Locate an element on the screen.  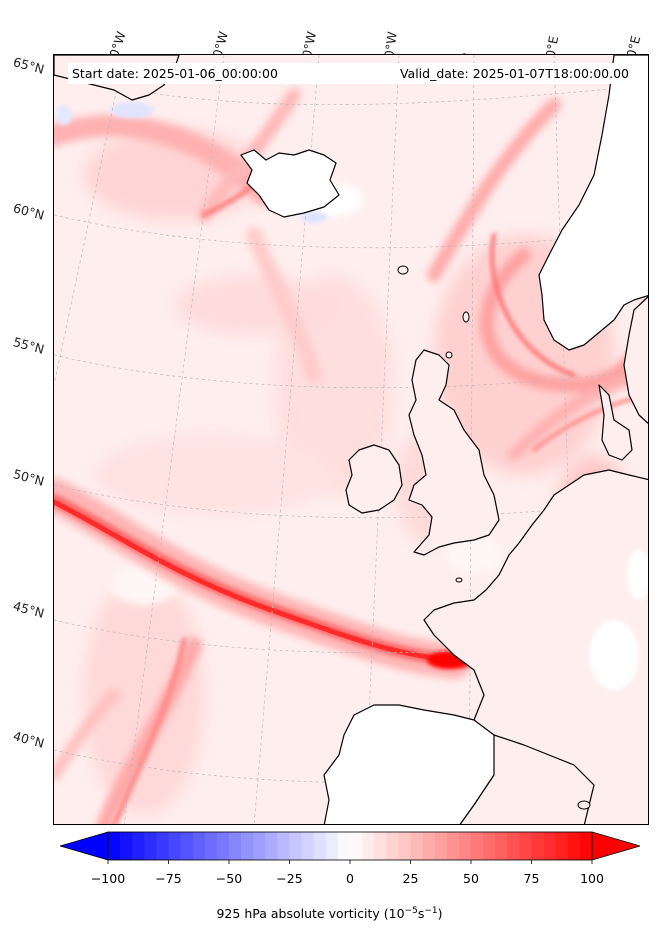
valid-date-label: Valid_date: 2025-01-07T18:00:00.00 is located at coordinates (514, 73).